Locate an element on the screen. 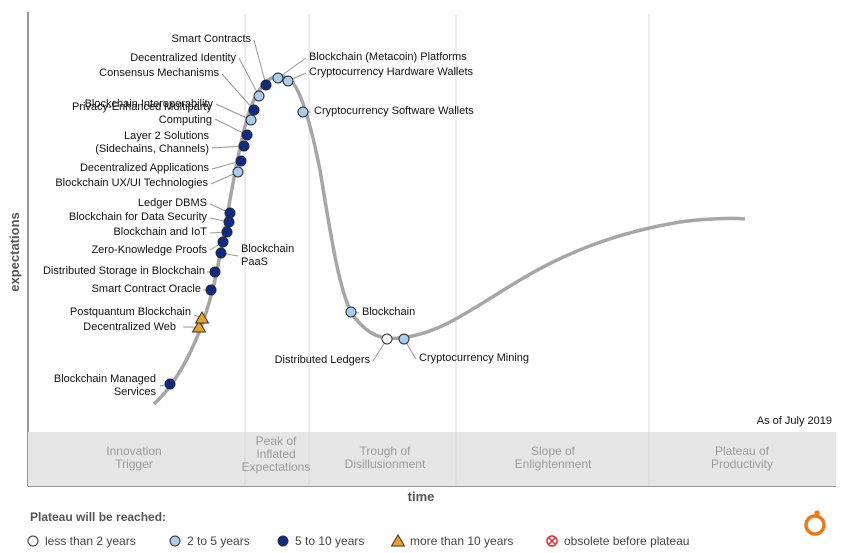  tech-label: Blockchain and IoT is located at coordinates (160, 232).